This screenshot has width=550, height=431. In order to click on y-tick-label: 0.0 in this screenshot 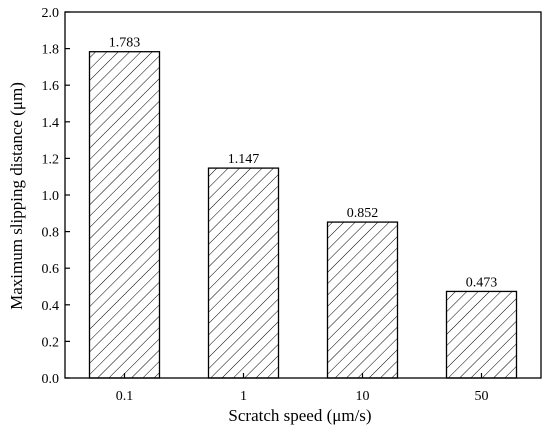, I will do `click(51, 379)`.